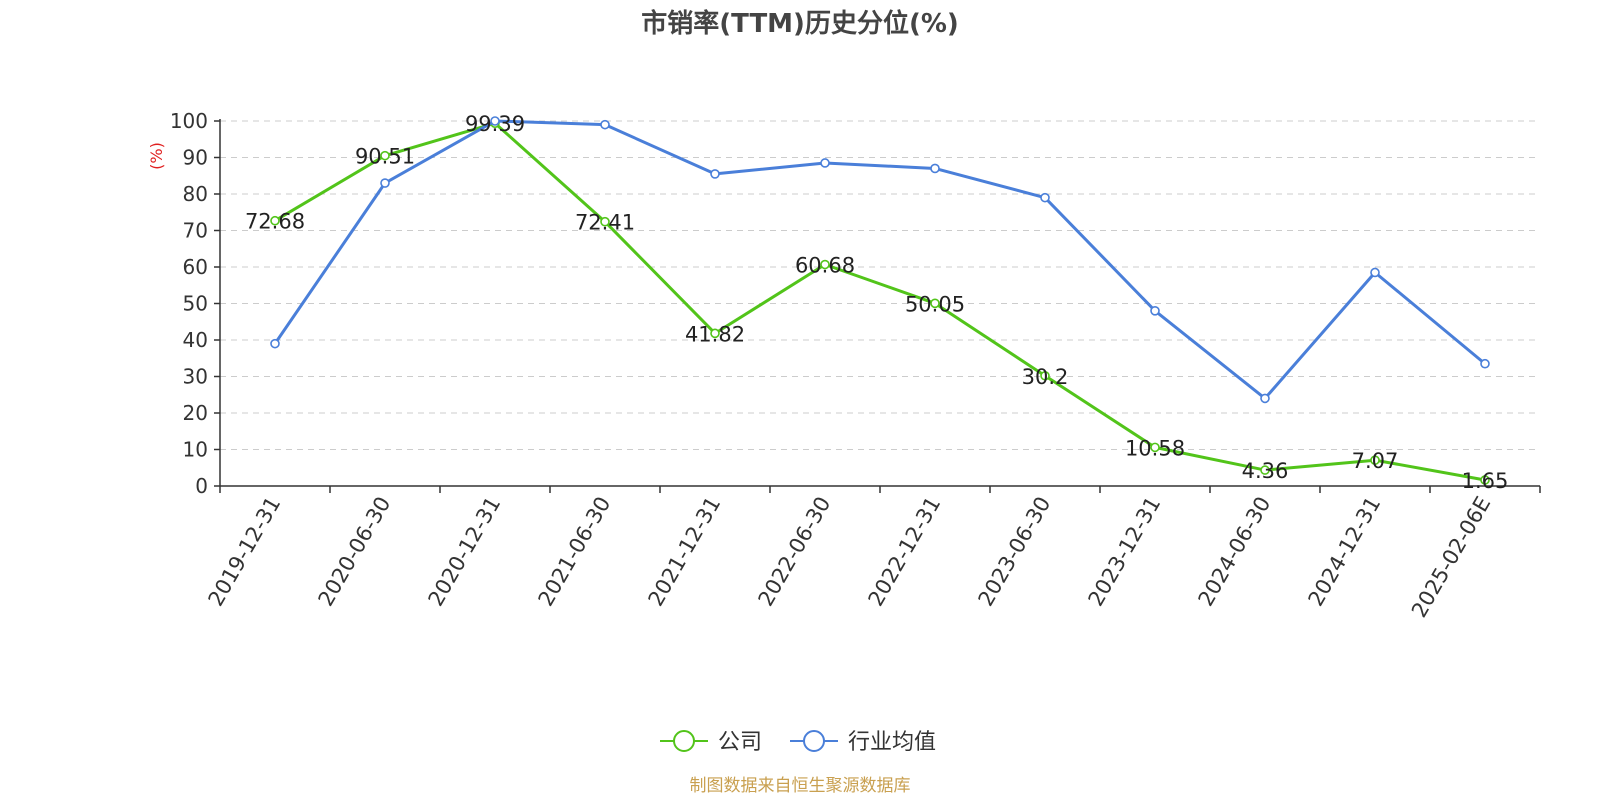 The height and width of the screenshot is (800, 1600). What do you see at coordinates (195, 231) in the screenshot?
I see `y-tick-label: 70` at bounding box center [195, 231].